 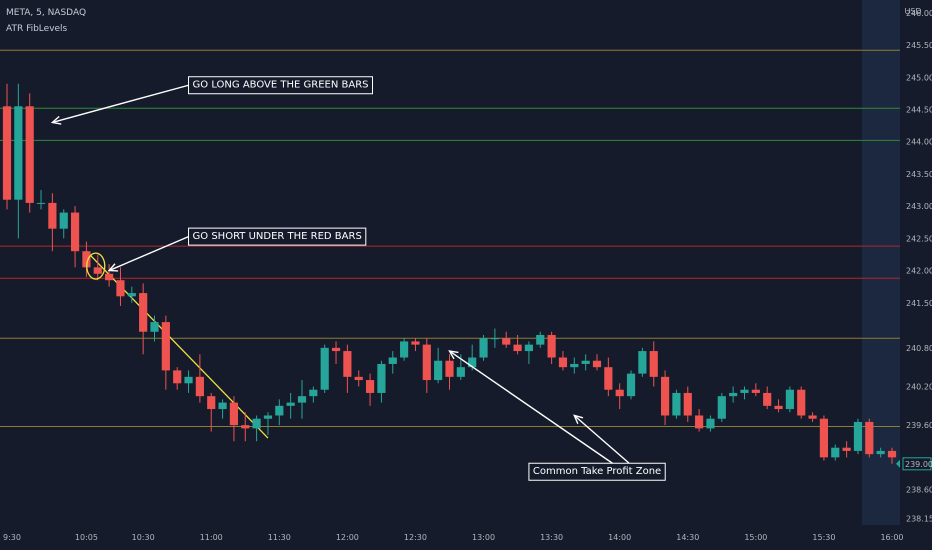 What do you see at coordinates (919, 425) in the screenshot?
I see `y-tick-label: 239.60` at bounding box center [919, 425].